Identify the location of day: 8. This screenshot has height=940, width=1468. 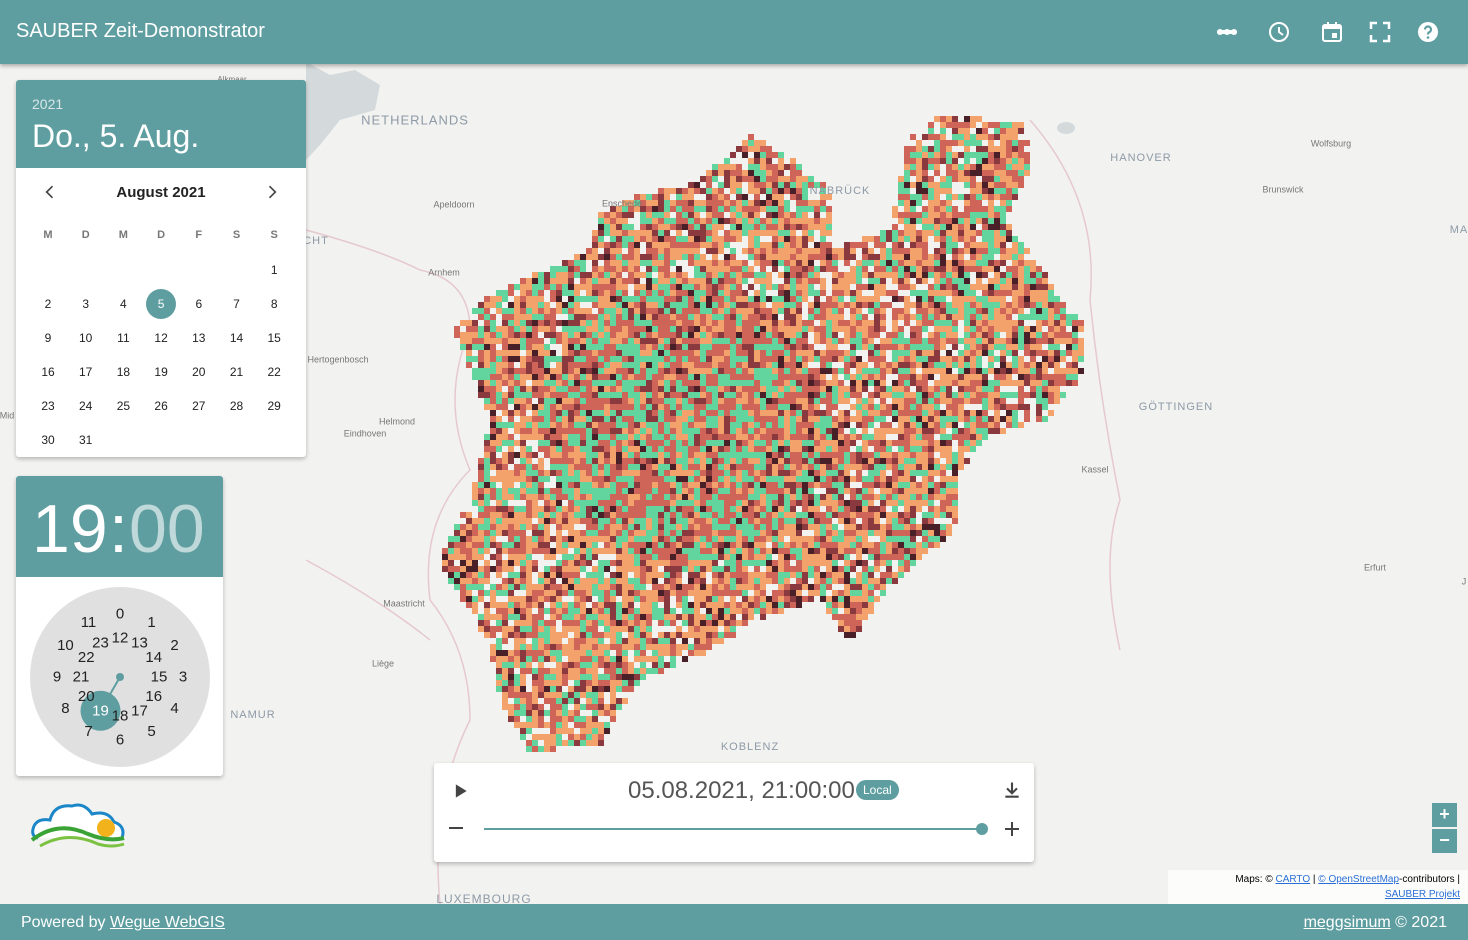
(274, 304).